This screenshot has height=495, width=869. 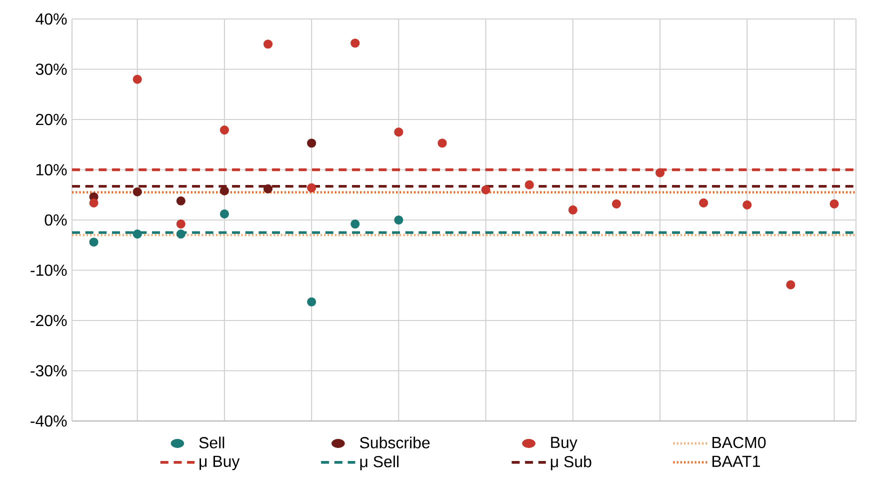 I want to click on y-tick-label: 10%, so click(x=51, y=170).